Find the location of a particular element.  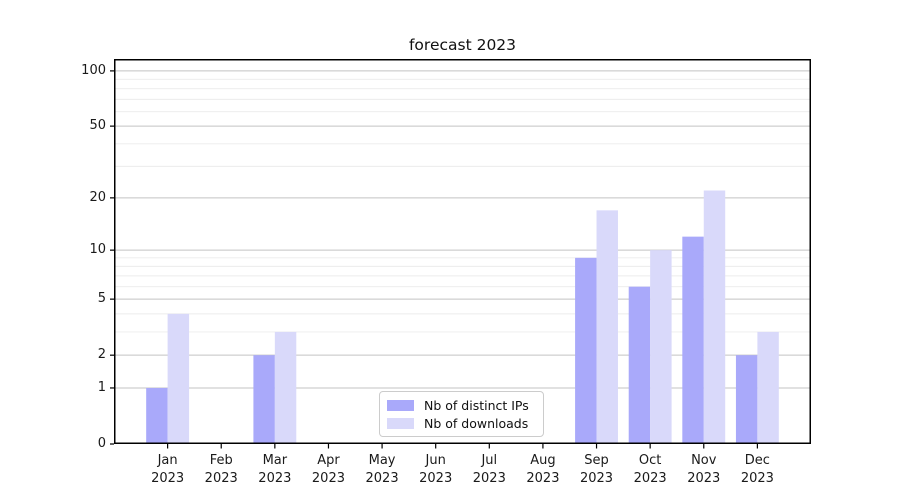

legend: Nb of distinct IPs Nb of downloads is located at coordinates (461, 414).